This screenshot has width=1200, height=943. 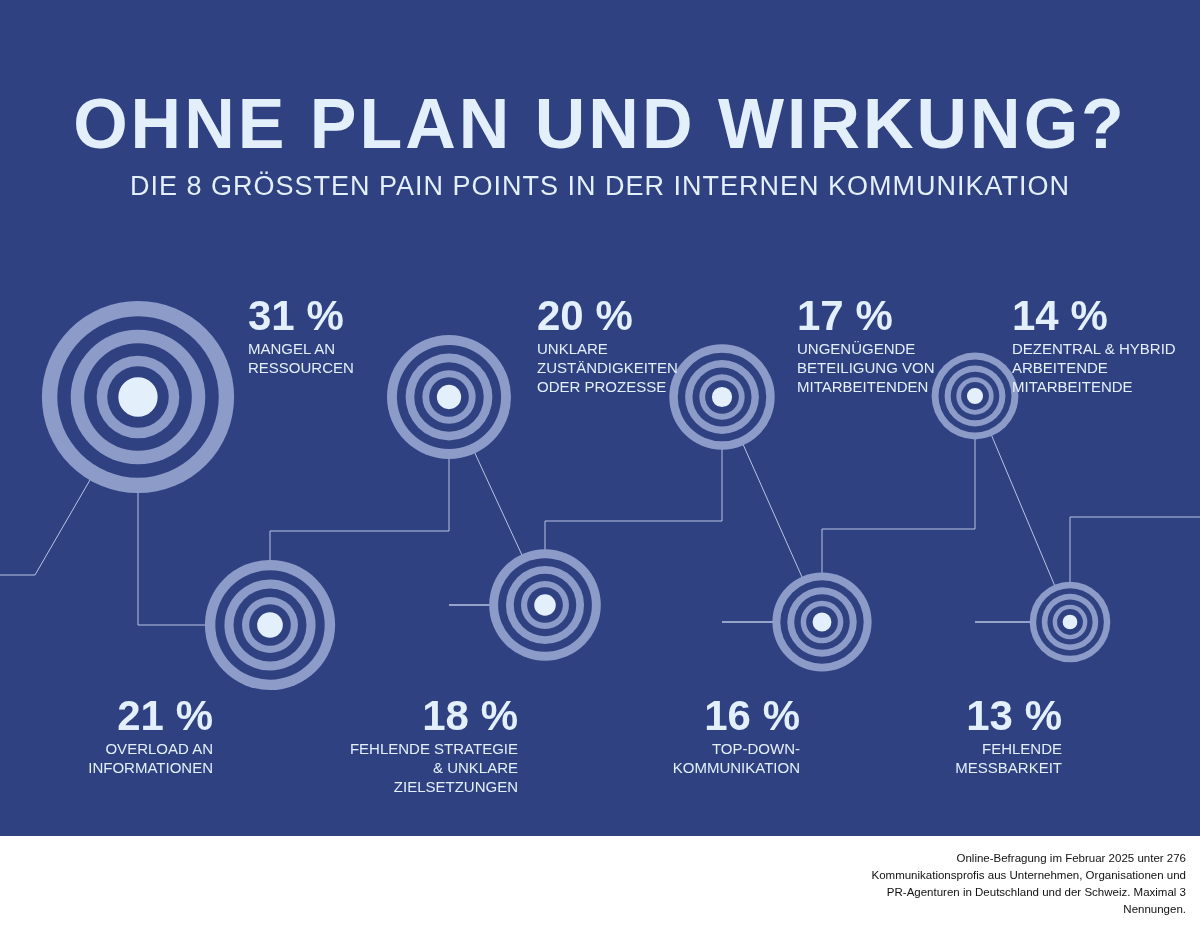 What do you see at coordinates (433, 767) in the screenshot?
I see `category-label: FEHLENDE STRATEGIE & UNKLARE ZIELSETZUNGEN` at bounding box center [433, 767].